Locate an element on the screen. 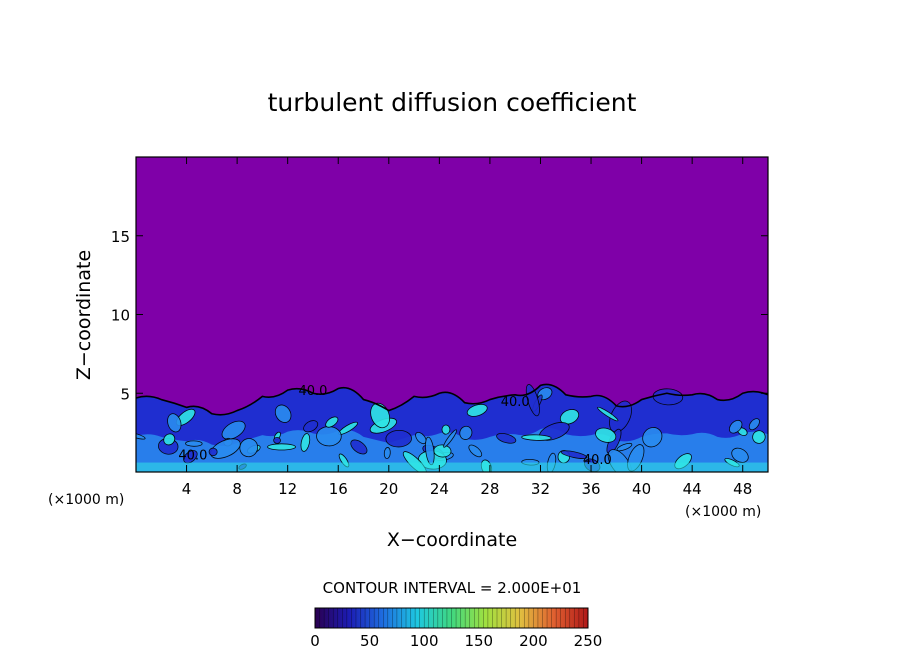 The height and width of the screenshot is (654, 904). x-tick-label: 24 is located at coordinates (439, 489).